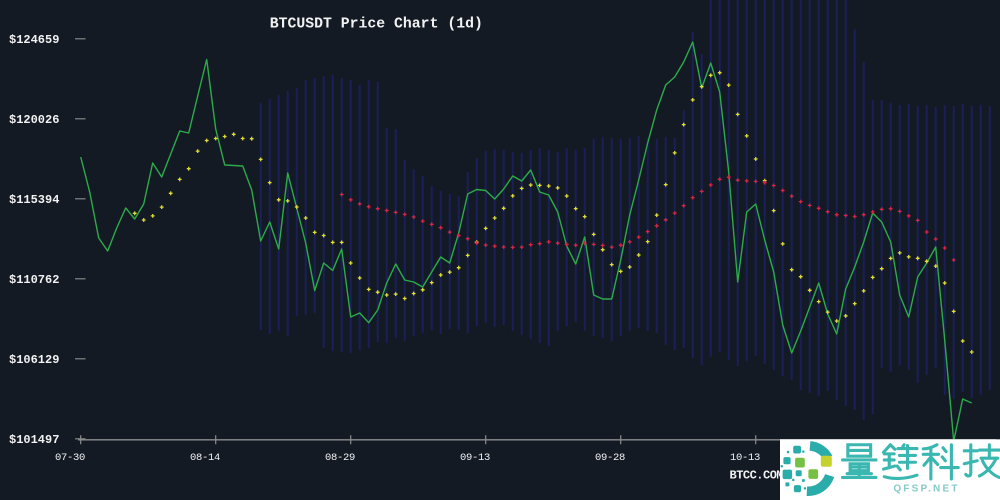 The width and height of the screenshot is (1000, 500). Describe the element at coordinates (340, 458) in the screenshot. I see `svg-text: 08-29` at that location.